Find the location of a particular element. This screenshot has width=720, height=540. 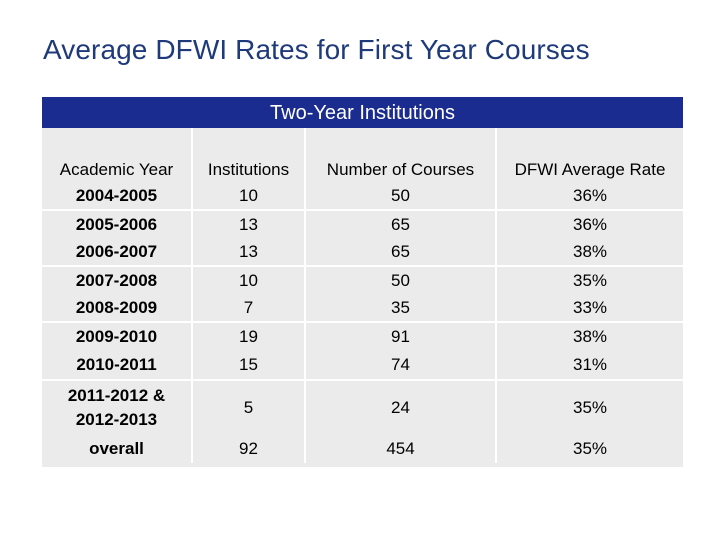

table-row: overall 92 454 35% is located at coordinates (362, 448).